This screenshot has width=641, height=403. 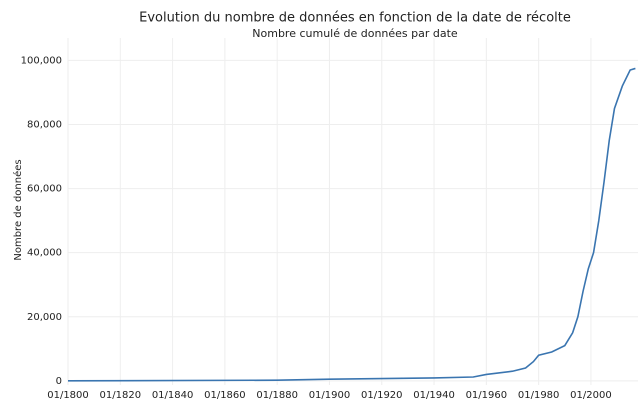 I want to click on y-tick-label: 20,000, so click(x=44, y=317).